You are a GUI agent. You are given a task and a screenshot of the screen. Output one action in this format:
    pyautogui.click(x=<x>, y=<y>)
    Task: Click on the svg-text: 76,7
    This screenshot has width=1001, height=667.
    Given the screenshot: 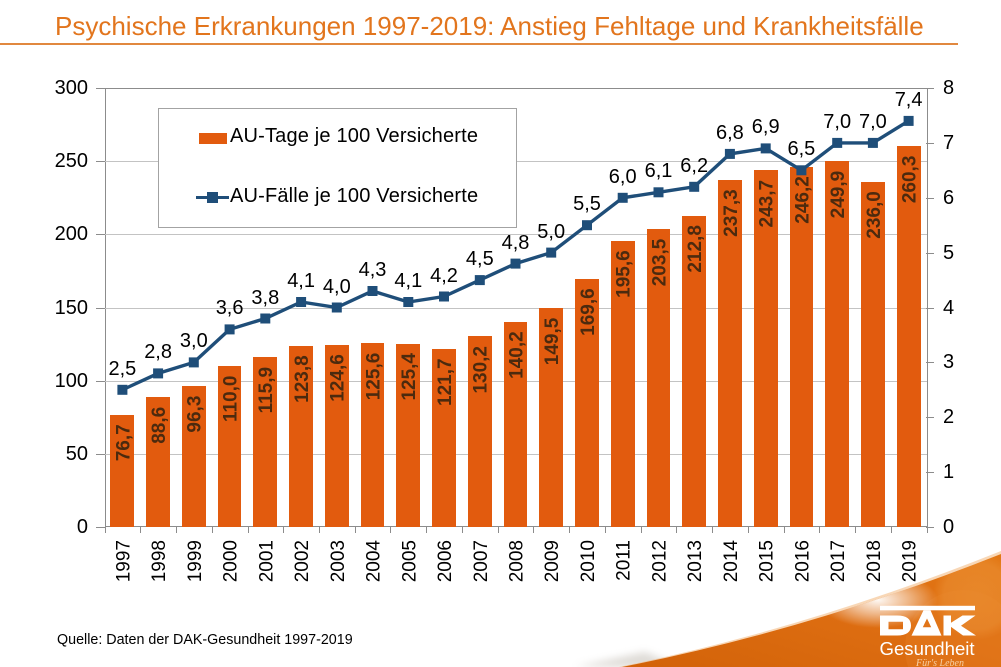 What is the action you would take?
    pyautogui.click(x=123, y=442)
    